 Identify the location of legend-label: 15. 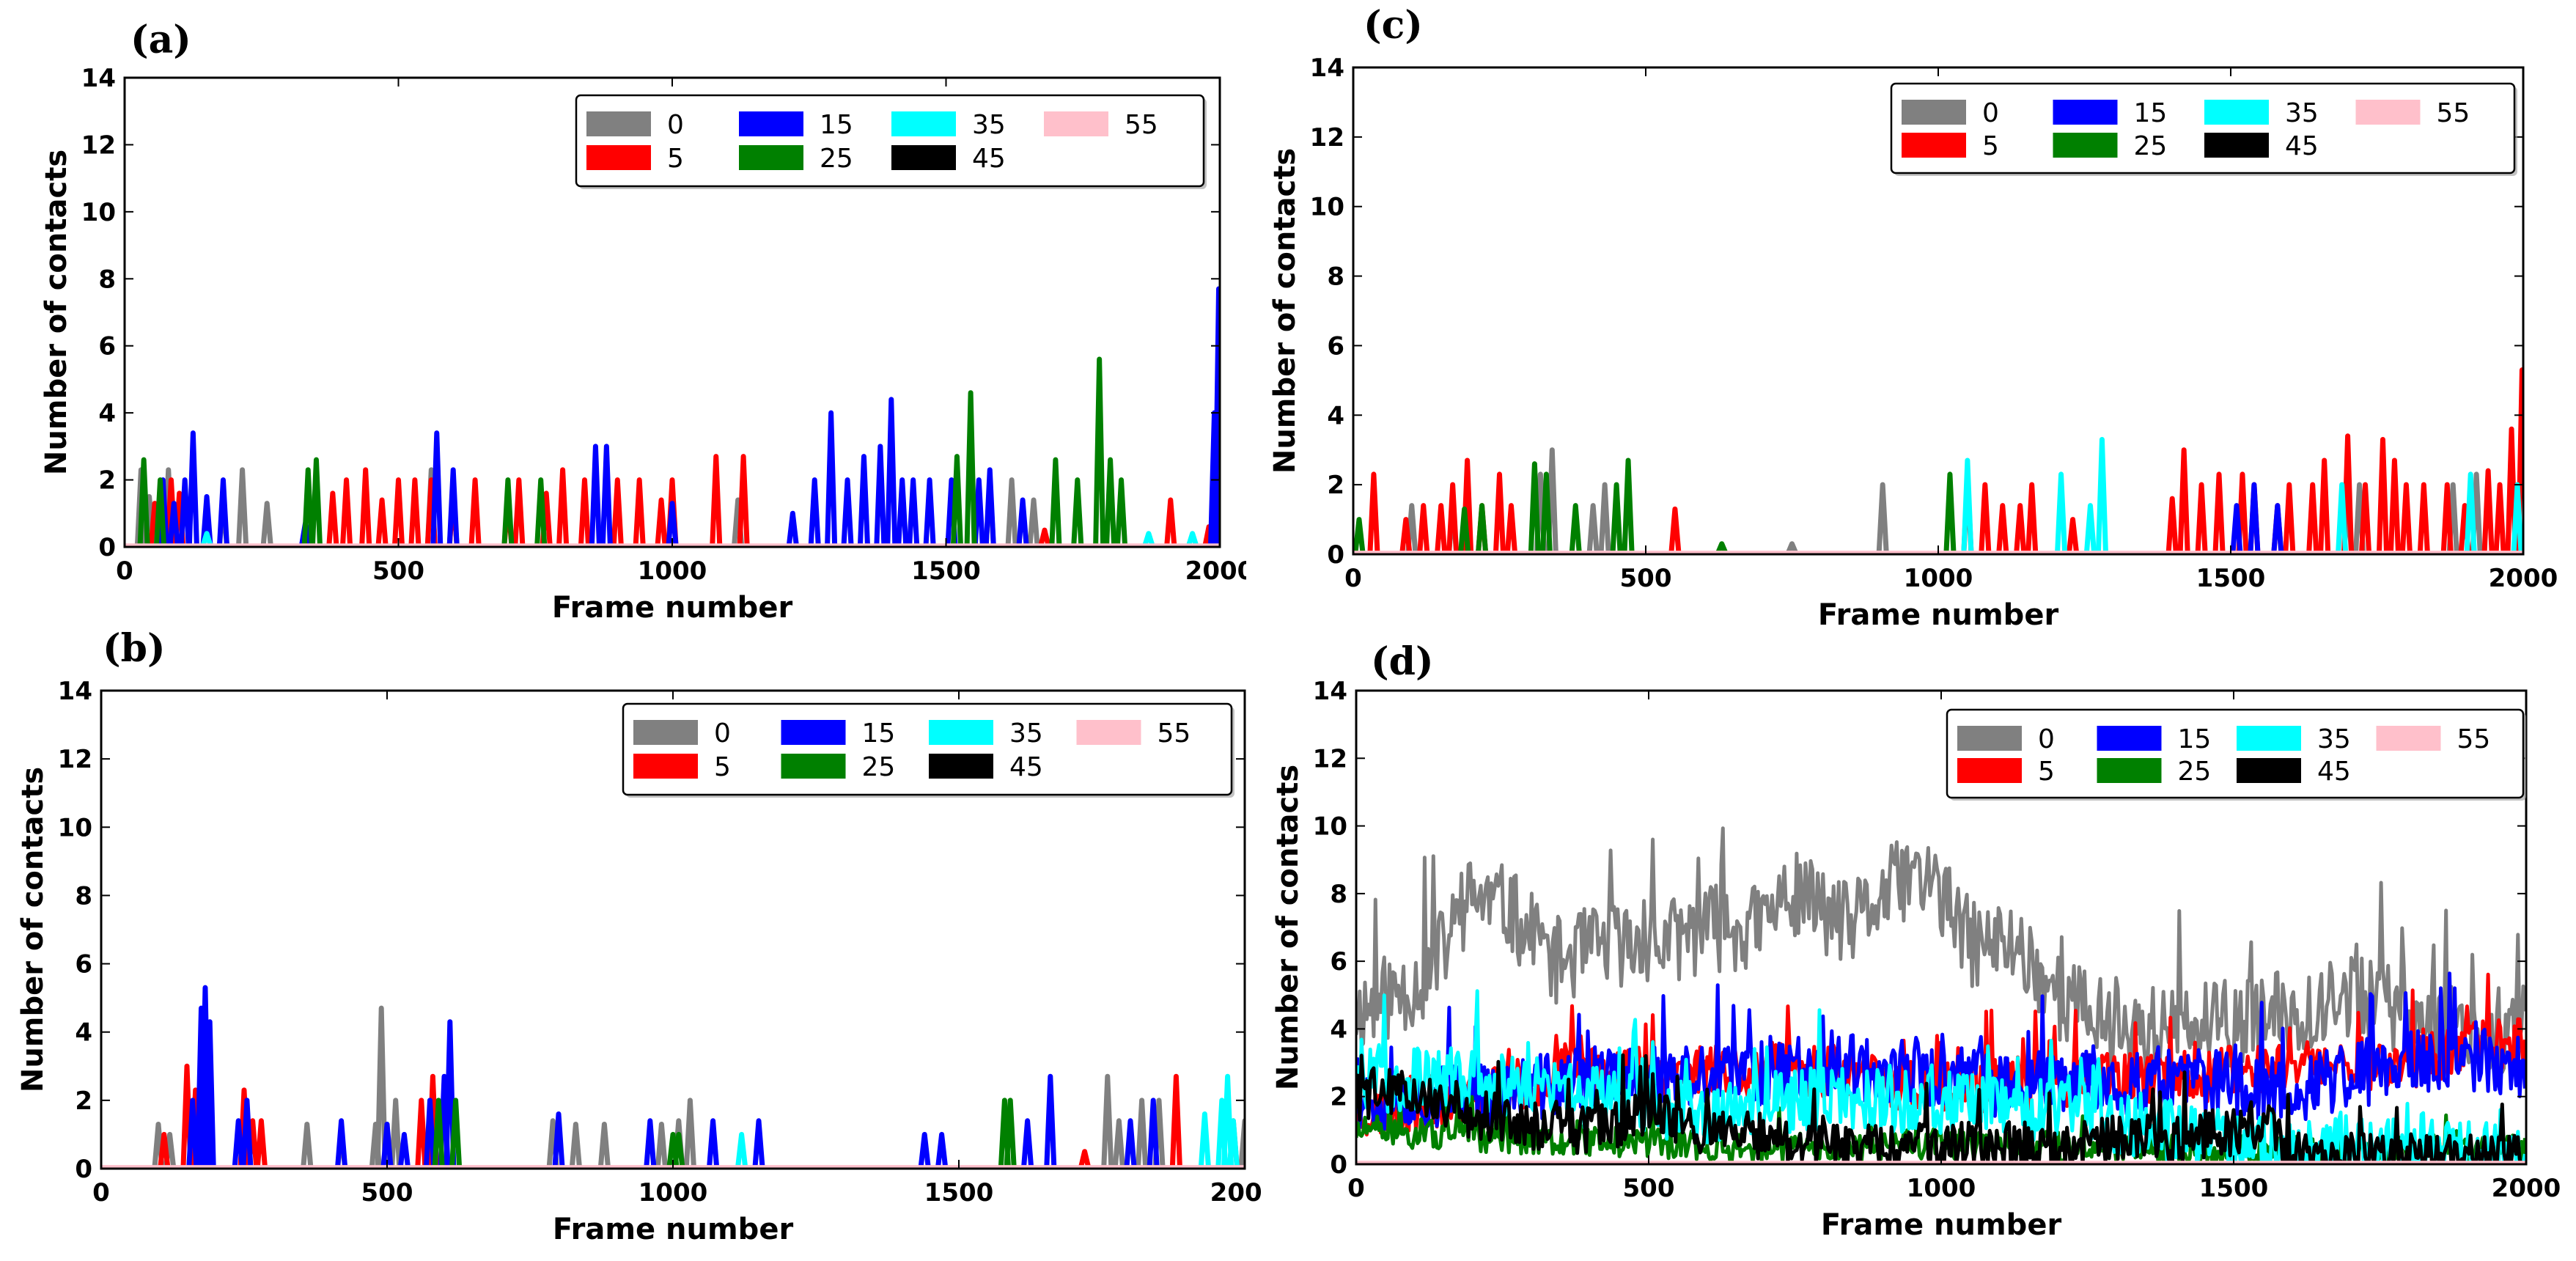
(2195, 739).